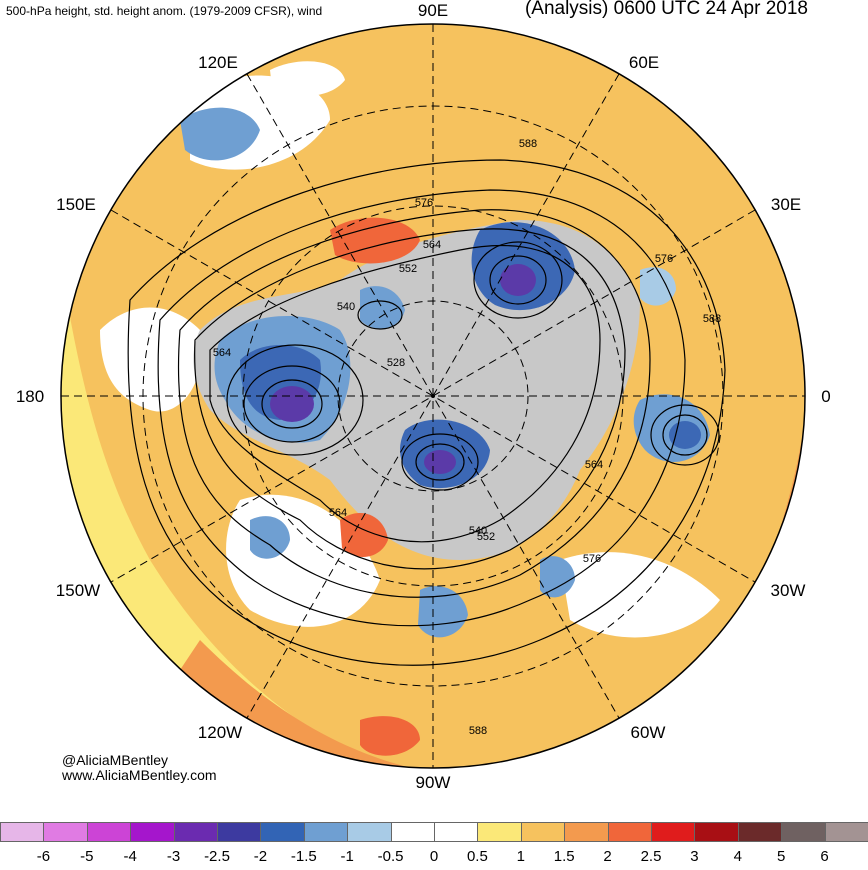  Describe the element at coordinates (666, 9) in the screenshot. I see `map-title: (Analysis) 0600 UTC 24 Apr 2018` at that location.